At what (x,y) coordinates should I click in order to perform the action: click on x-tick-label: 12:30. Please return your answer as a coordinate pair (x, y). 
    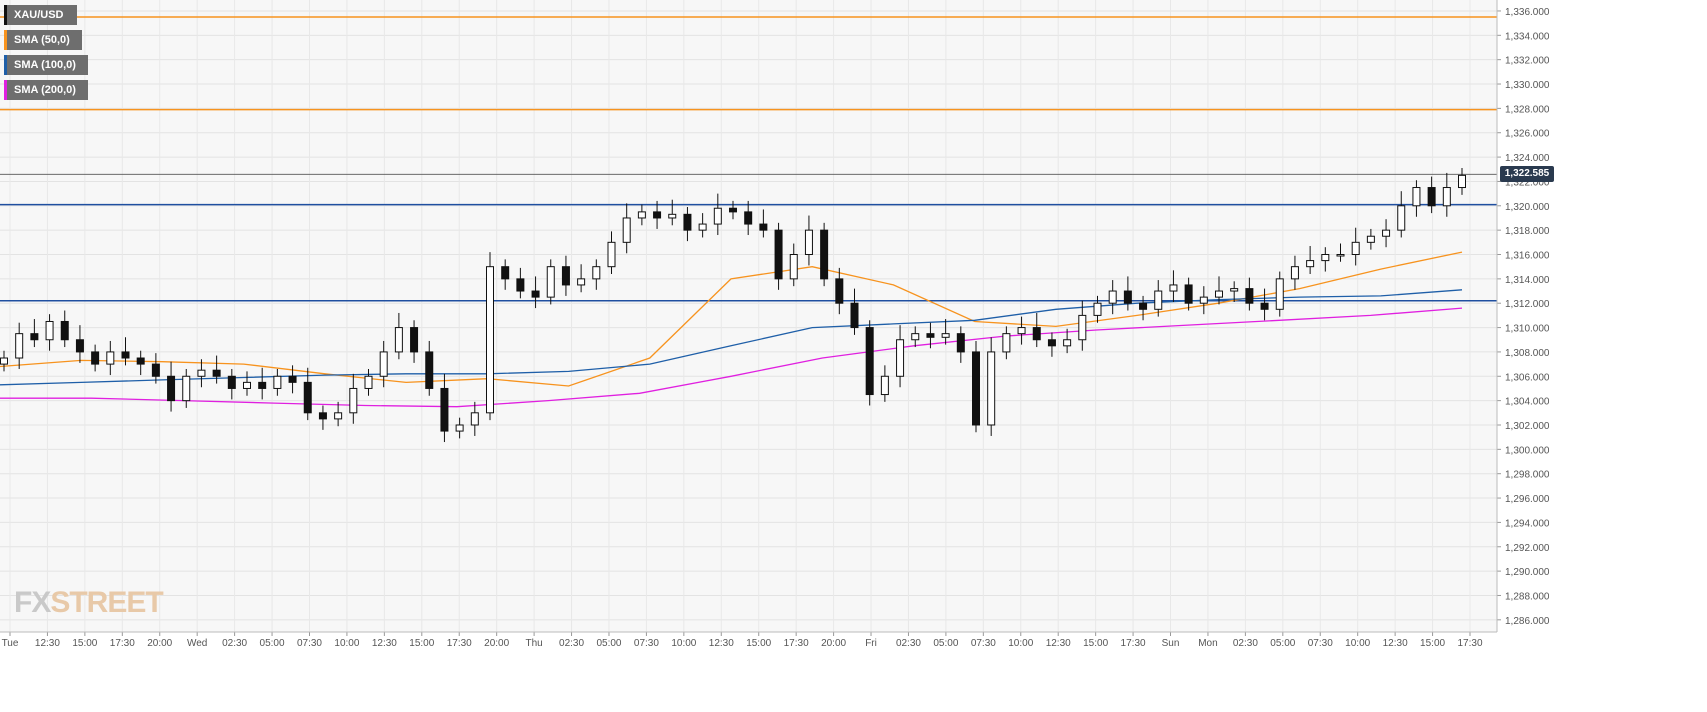
    Looking at the image, I should click on (721, 643).